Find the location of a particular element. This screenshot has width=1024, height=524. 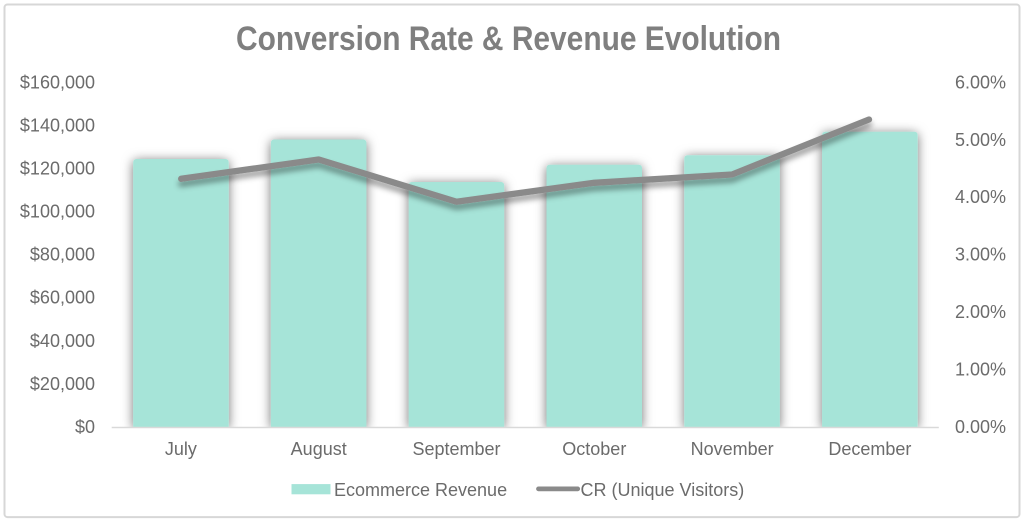

svg-text: $60,000 is located at coordinates (62, 298).